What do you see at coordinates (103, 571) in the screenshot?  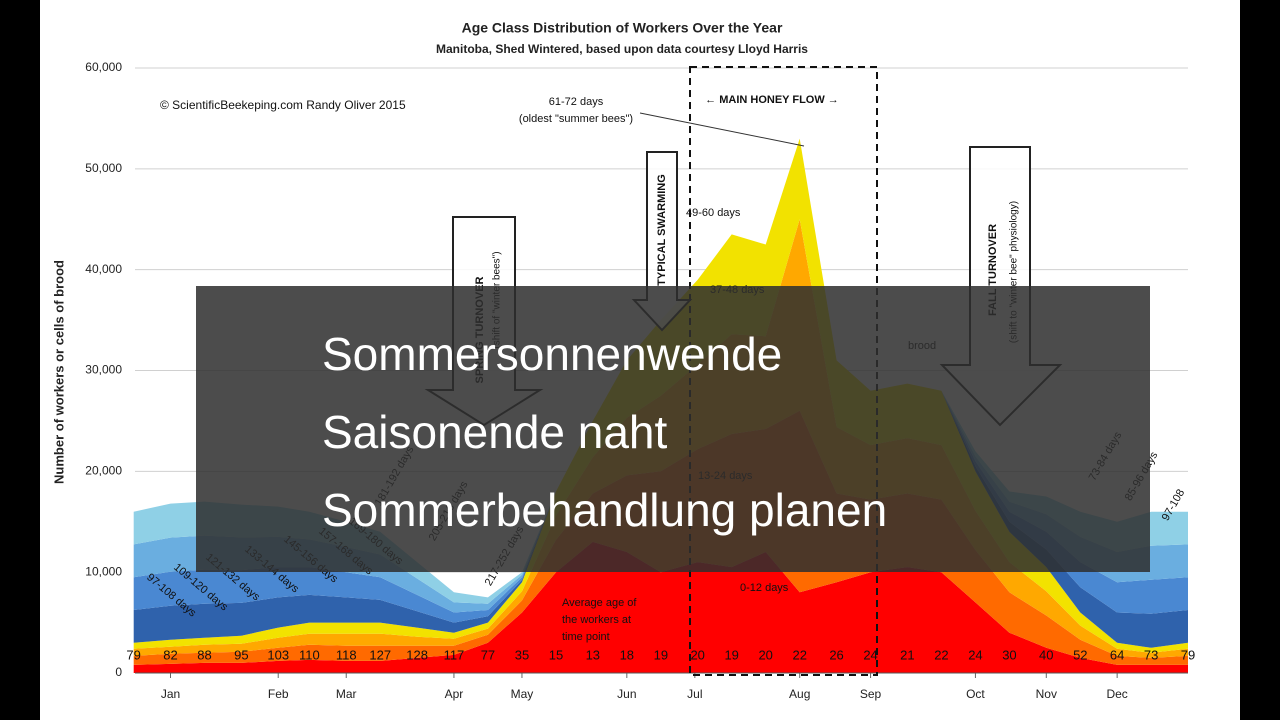 I see `y-tick-label: 10,000` at bounding box center [103, 571].